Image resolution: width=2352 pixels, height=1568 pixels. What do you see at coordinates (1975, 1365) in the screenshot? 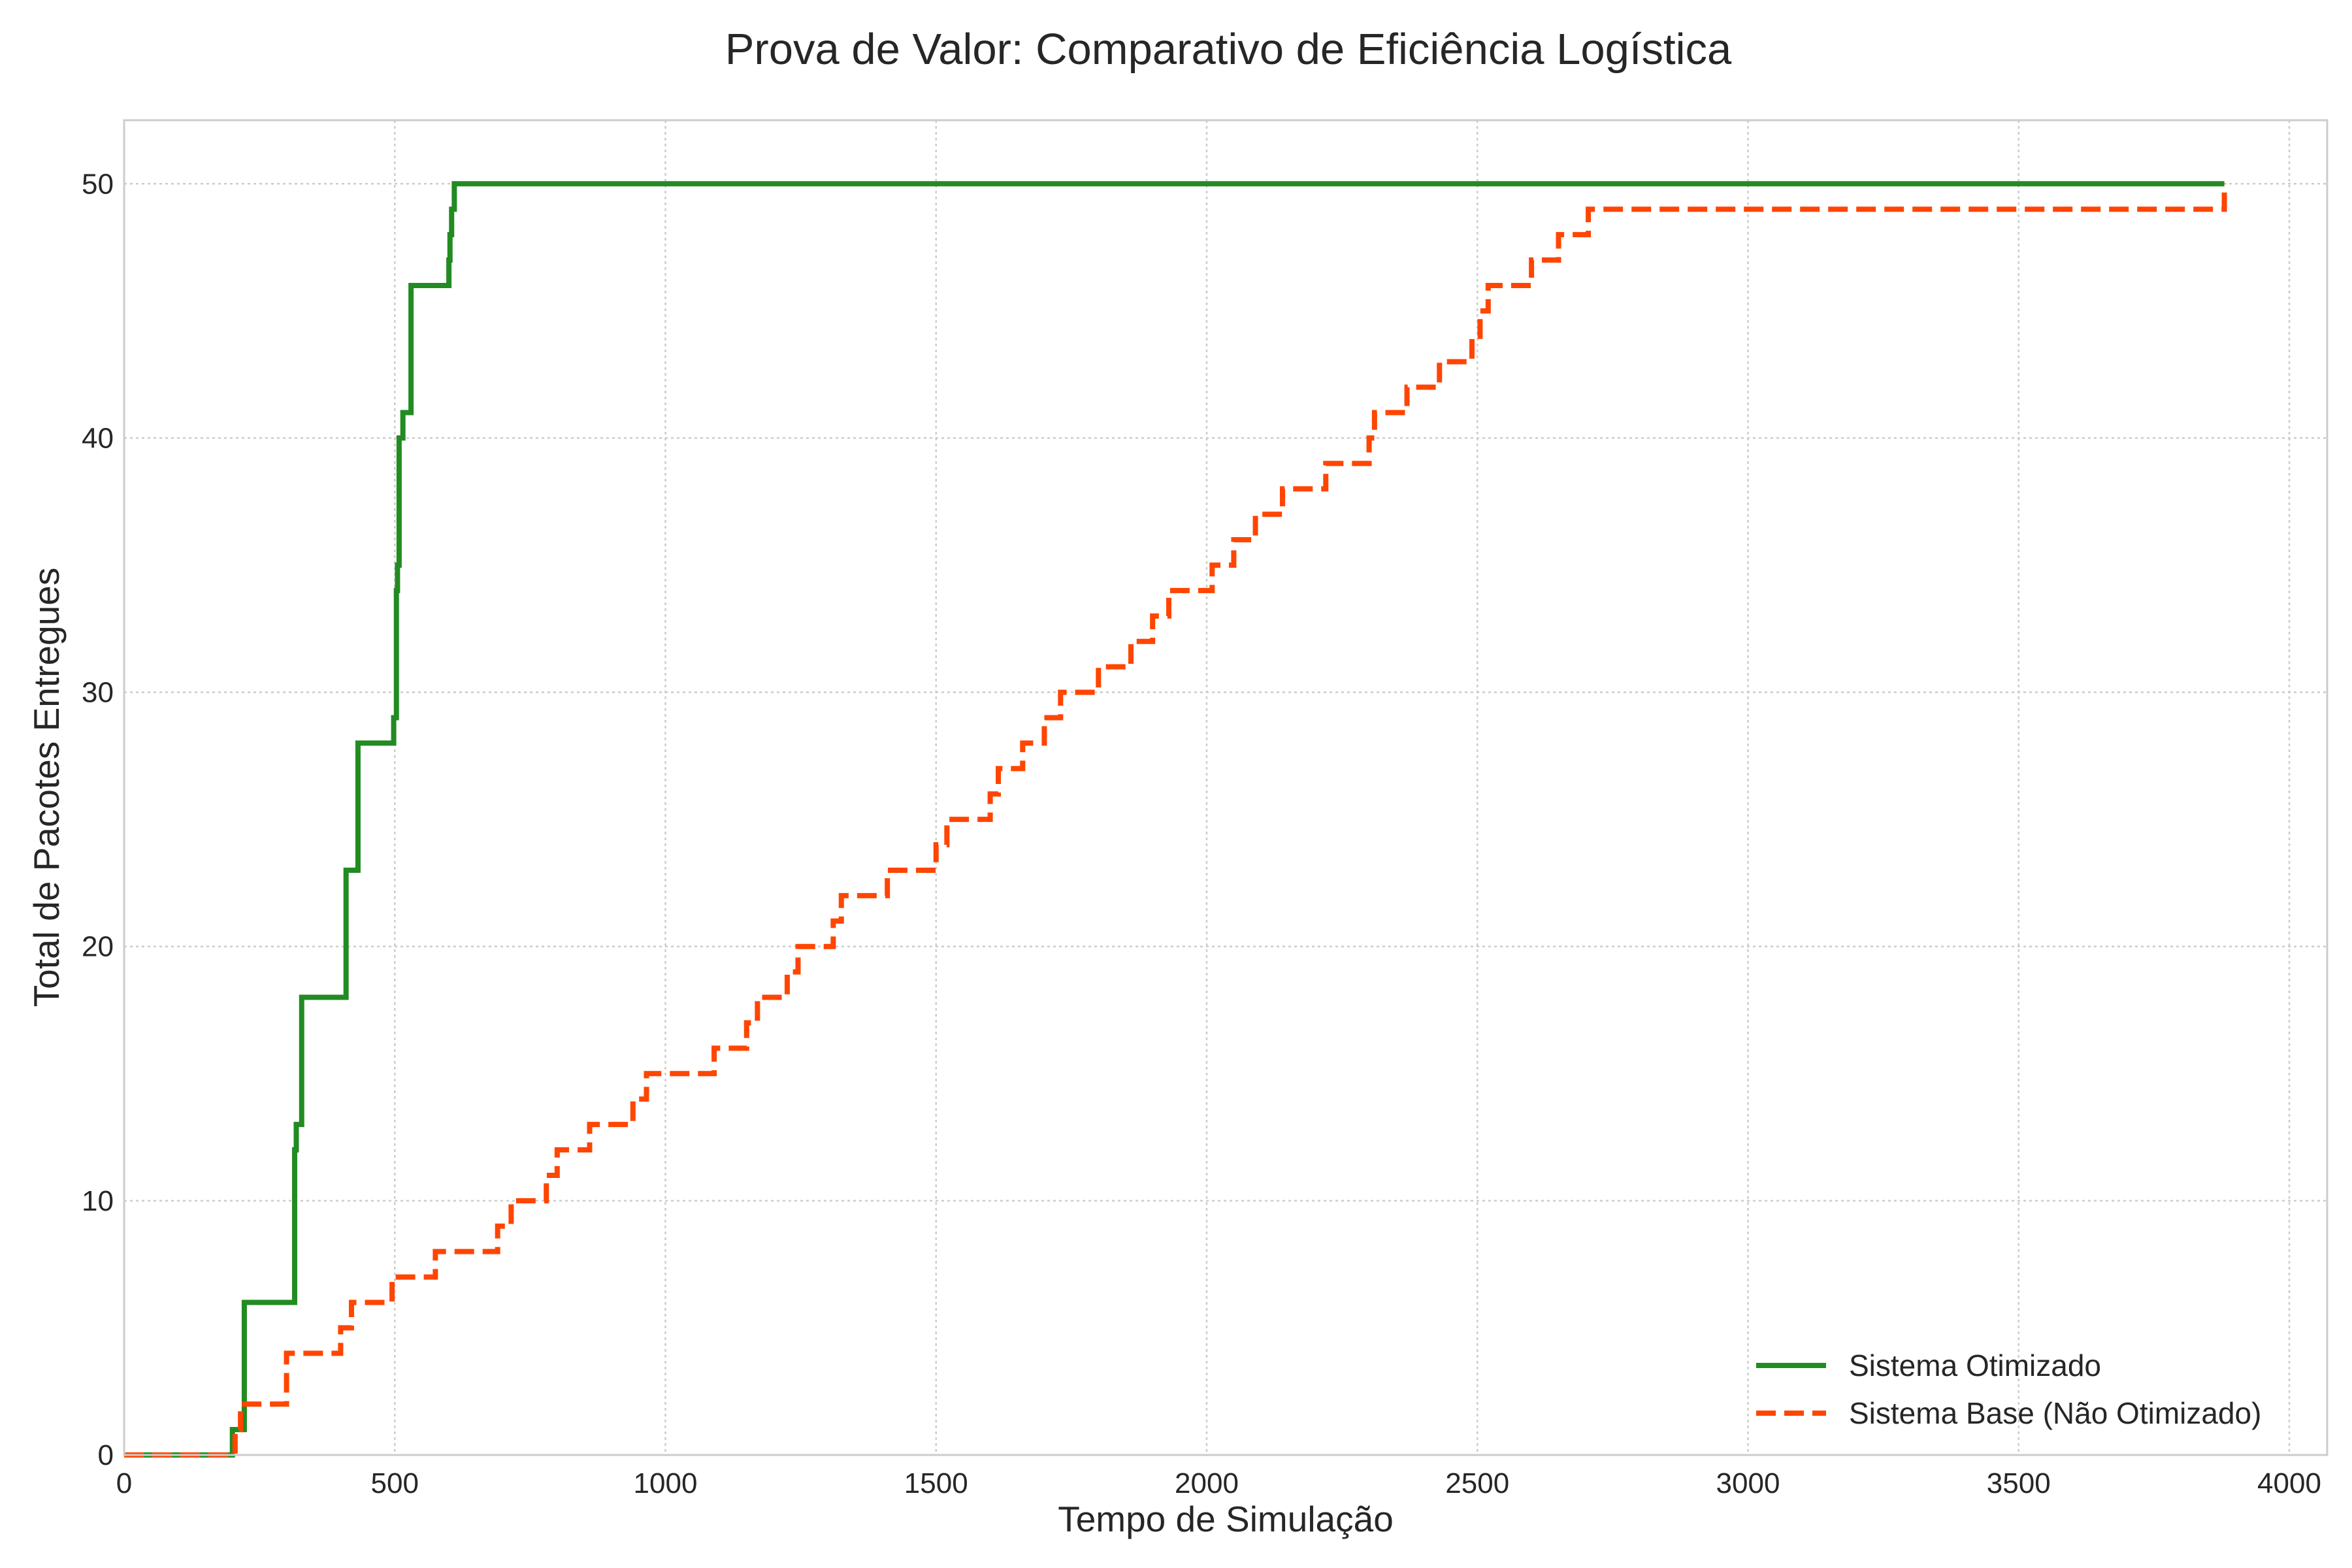
I see `legend-label: Sistema Otimizado` at bounding box center [1975, 1365].